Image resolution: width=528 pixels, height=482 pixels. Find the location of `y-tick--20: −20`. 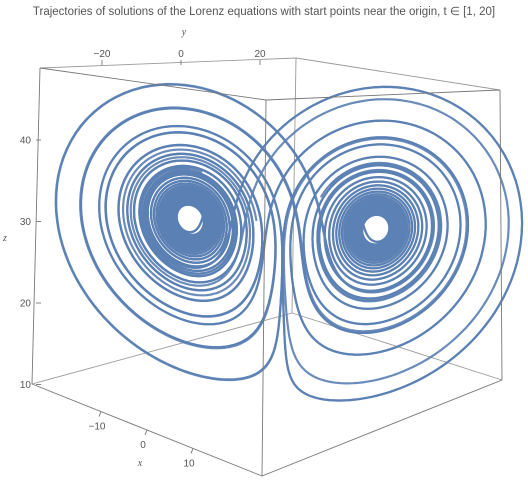

y-tick--20: −20 is located at coordinates (102, 57).